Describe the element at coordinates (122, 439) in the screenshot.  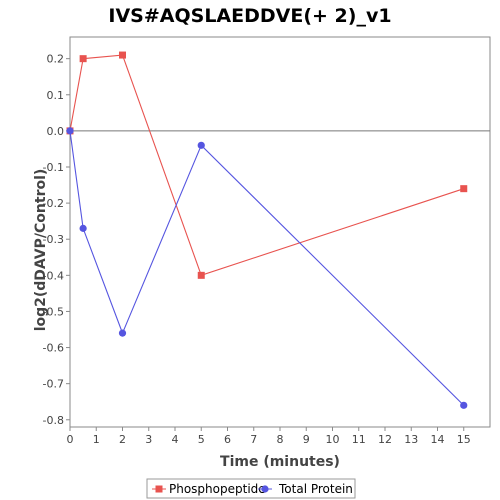
I see `x-tick-label: 2` at that location.